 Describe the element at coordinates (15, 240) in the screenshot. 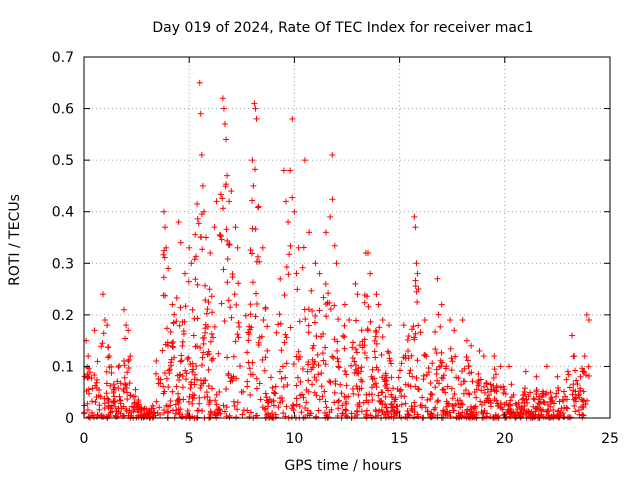

I see `y-axis-label: ROTI / TECUs` at that location.